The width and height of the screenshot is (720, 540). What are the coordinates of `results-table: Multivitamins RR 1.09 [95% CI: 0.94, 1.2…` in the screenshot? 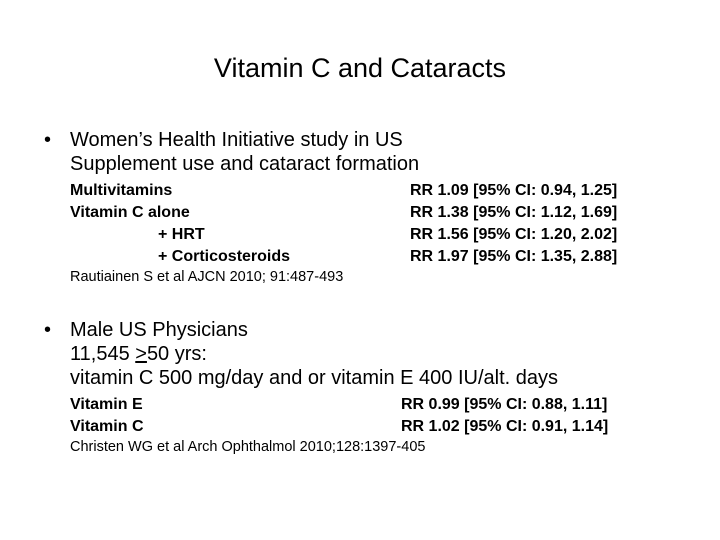 It's located at (390, 224).